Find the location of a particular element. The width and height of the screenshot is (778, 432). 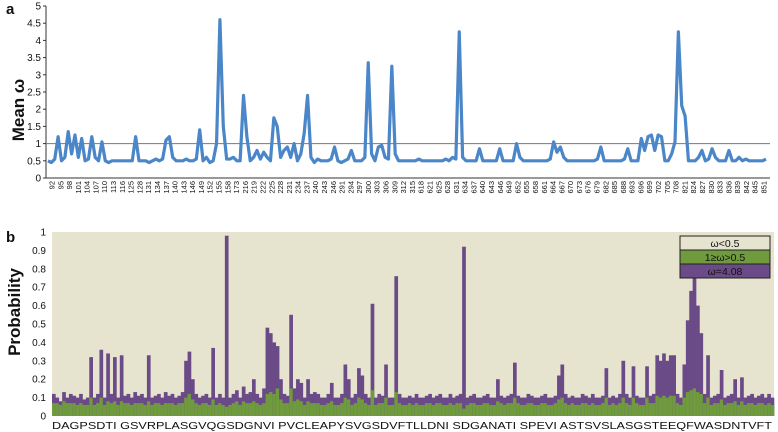

panel-a-xtick-label-72: 821 is located at coordinates (684, 187).